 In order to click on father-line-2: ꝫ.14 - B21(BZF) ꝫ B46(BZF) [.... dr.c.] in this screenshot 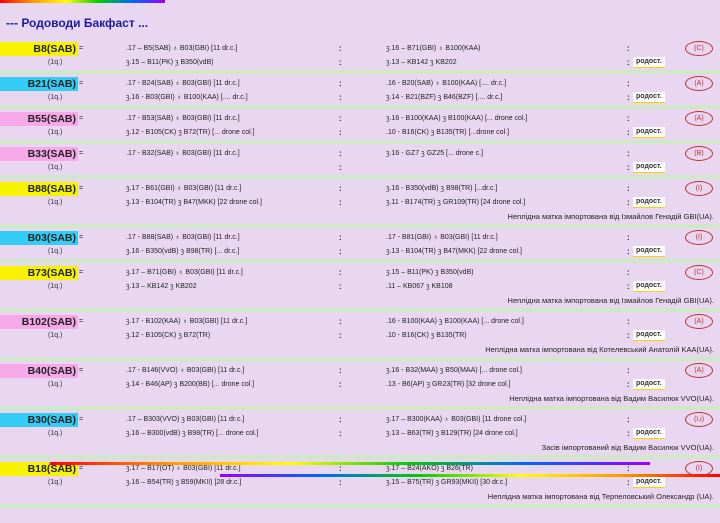, I will do `click(444, 97)`.